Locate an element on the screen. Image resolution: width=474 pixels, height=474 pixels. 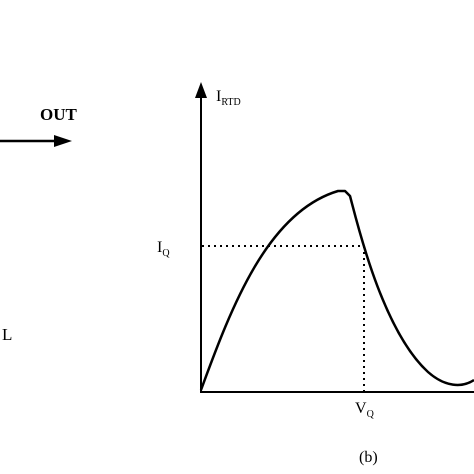
iq-label: IQ is located at coordinates (163, 249).